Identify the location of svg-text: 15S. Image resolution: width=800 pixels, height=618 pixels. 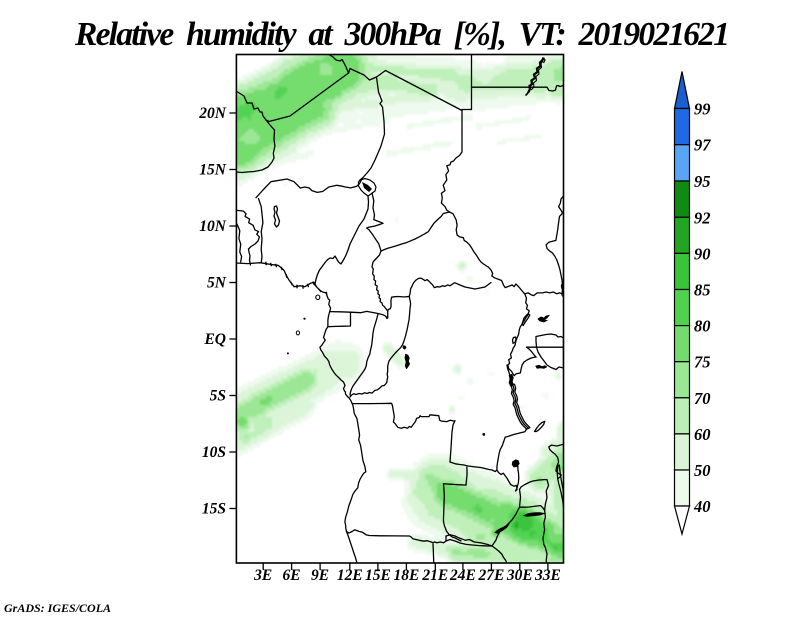
(214, 509).